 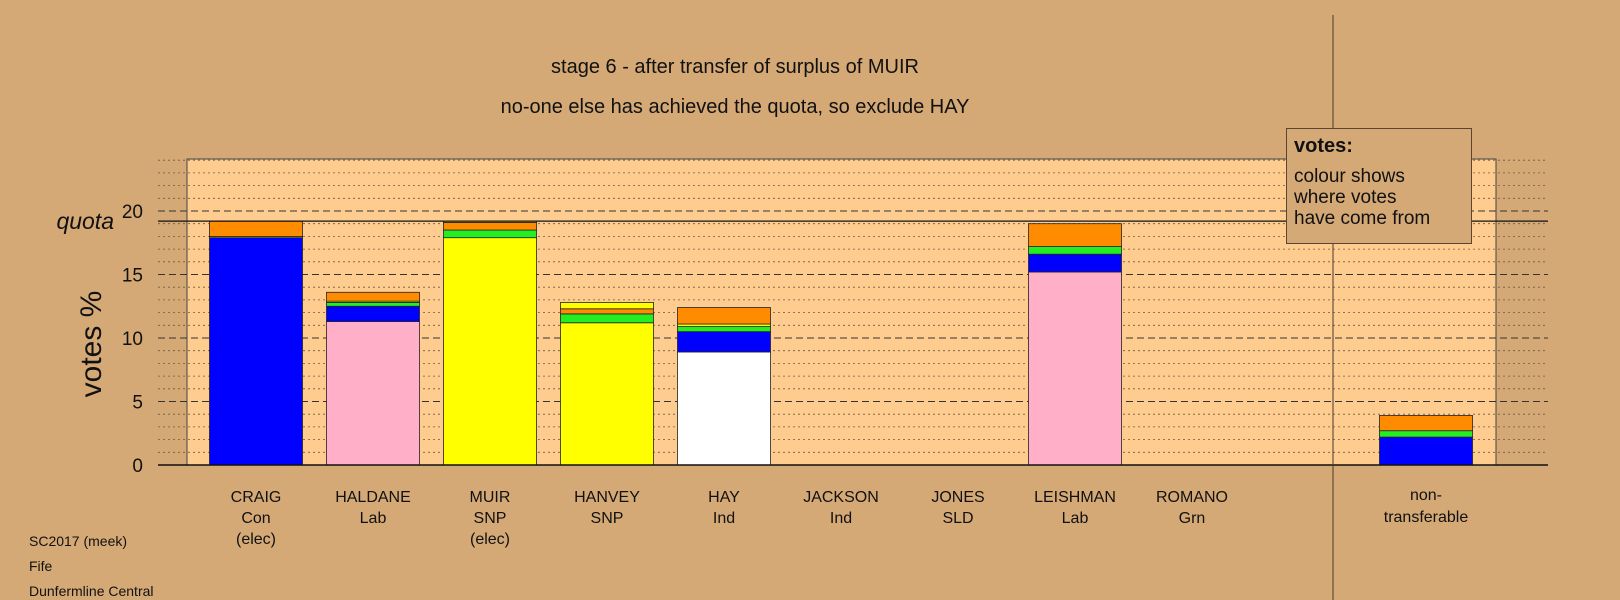 I want to click on candidate-name: JACKSON, so click(x=841, y=497).